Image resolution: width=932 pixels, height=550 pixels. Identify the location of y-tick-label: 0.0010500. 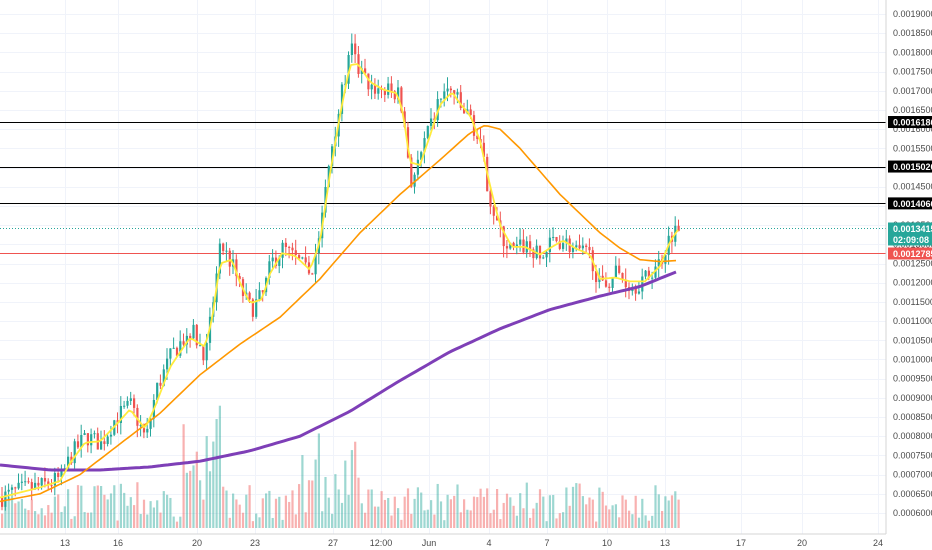
(912, 340).